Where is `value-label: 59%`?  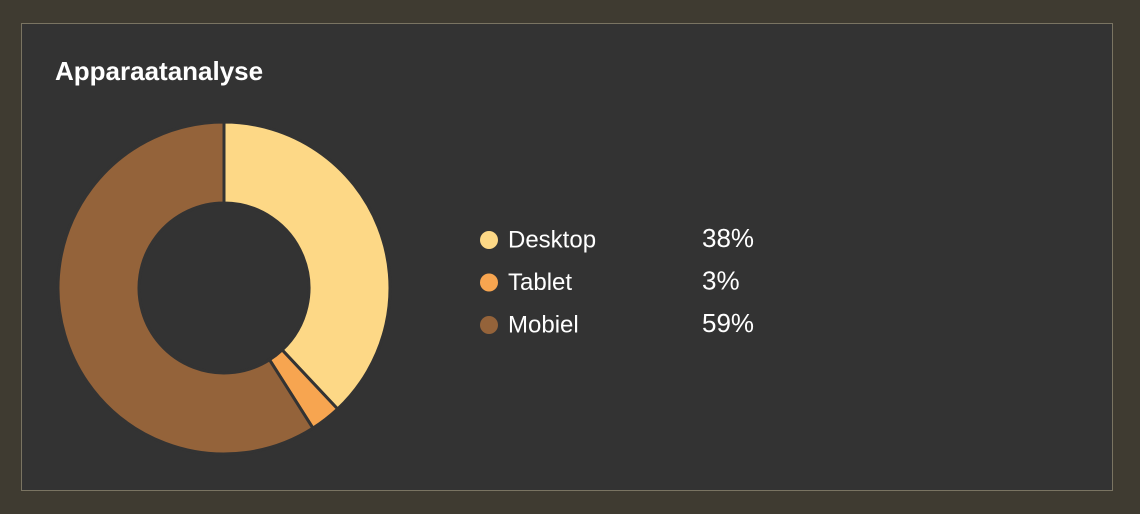
value-label: 59% is located at coordinates (728, 323).